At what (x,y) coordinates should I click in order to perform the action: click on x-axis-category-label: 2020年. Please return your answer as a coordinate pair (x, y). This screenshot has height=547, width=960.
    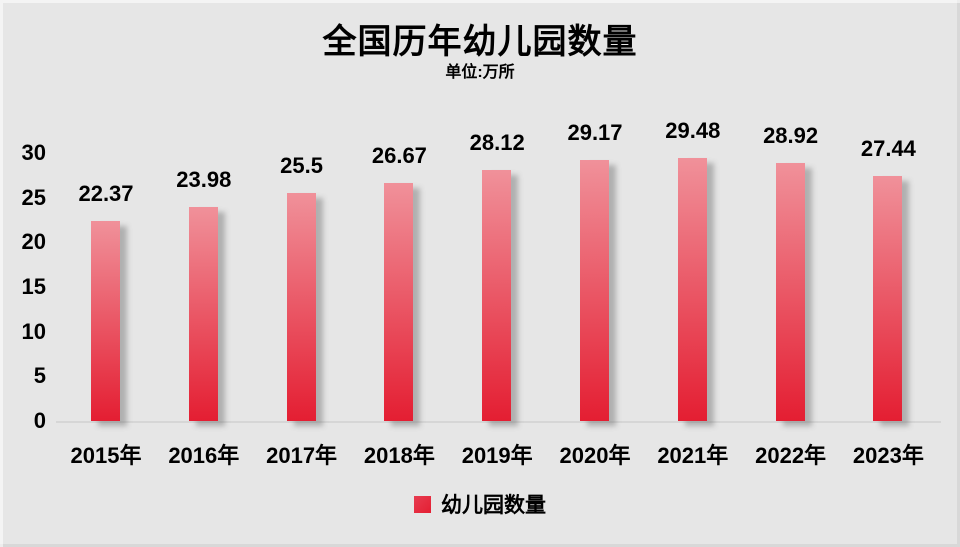
    Looking at the image, I should click on (595, 455).